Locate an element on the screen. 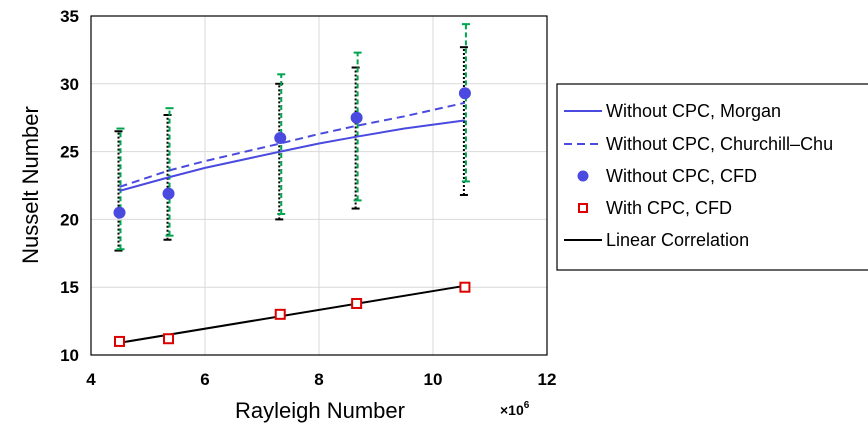 The image size is (868, 432). legend-label: With CPC, CFD is located at coordinates (669, 208).